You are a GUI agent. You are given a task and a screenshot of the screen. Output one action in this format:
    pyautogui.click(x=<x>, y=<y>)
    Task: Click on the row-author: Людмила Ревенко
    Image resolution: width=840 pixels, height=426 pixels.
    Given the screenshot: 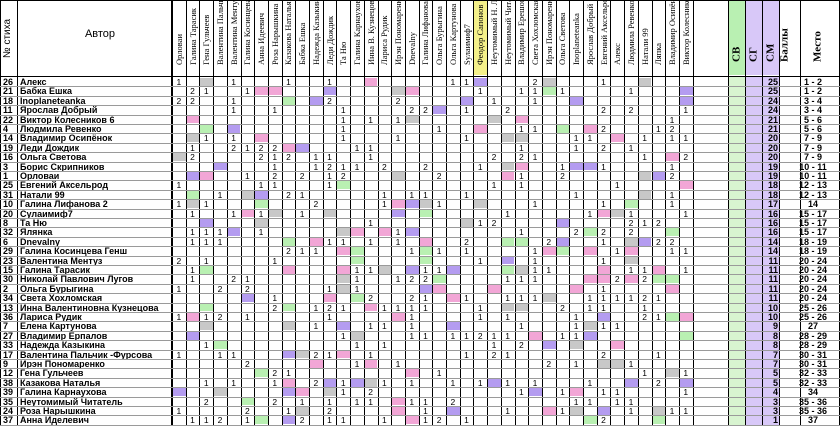 What is the action you would take?
    pyautogui.click(x=61, y=129)
    